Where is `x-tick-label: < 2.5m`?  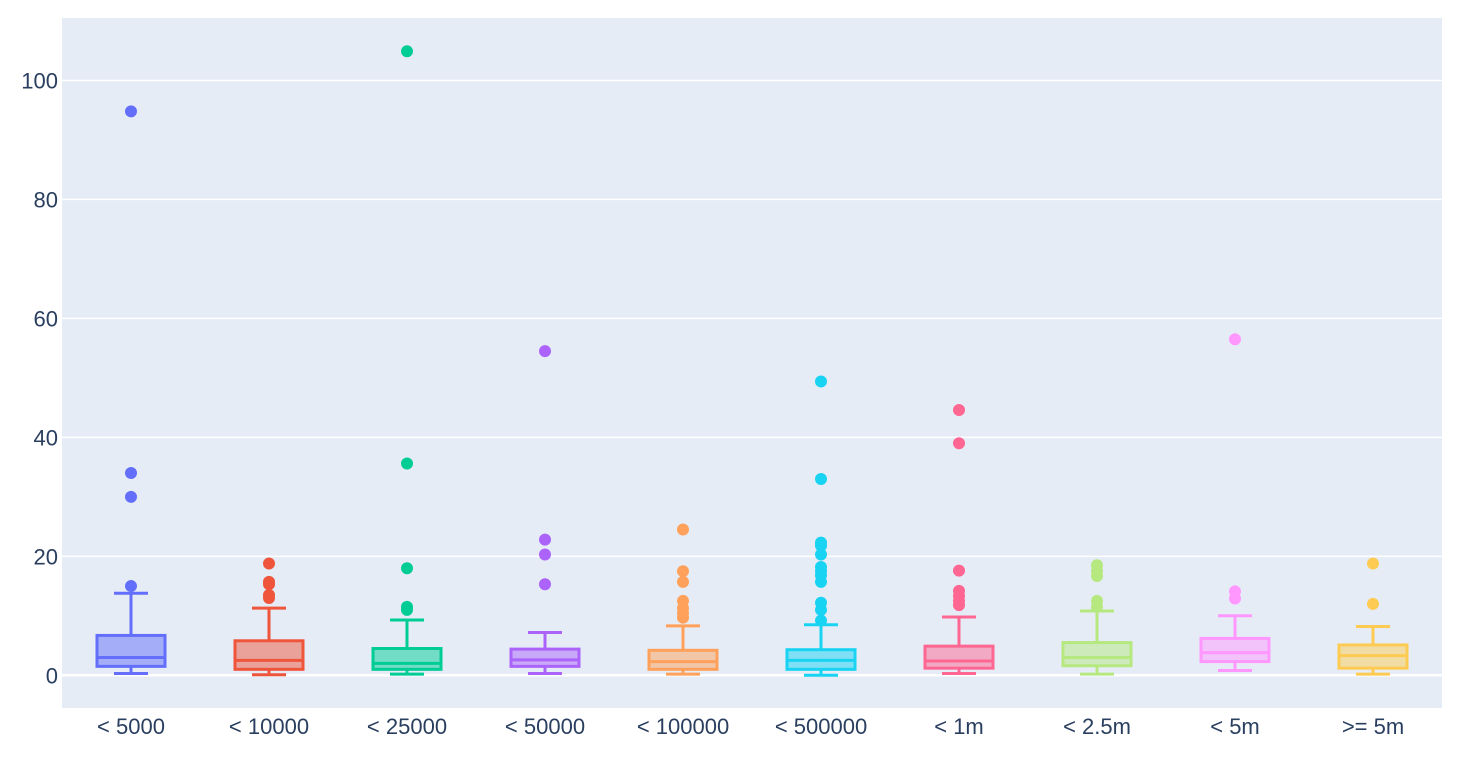
x-tick-label: < 2.5m is located at coordinates (1097, 726).